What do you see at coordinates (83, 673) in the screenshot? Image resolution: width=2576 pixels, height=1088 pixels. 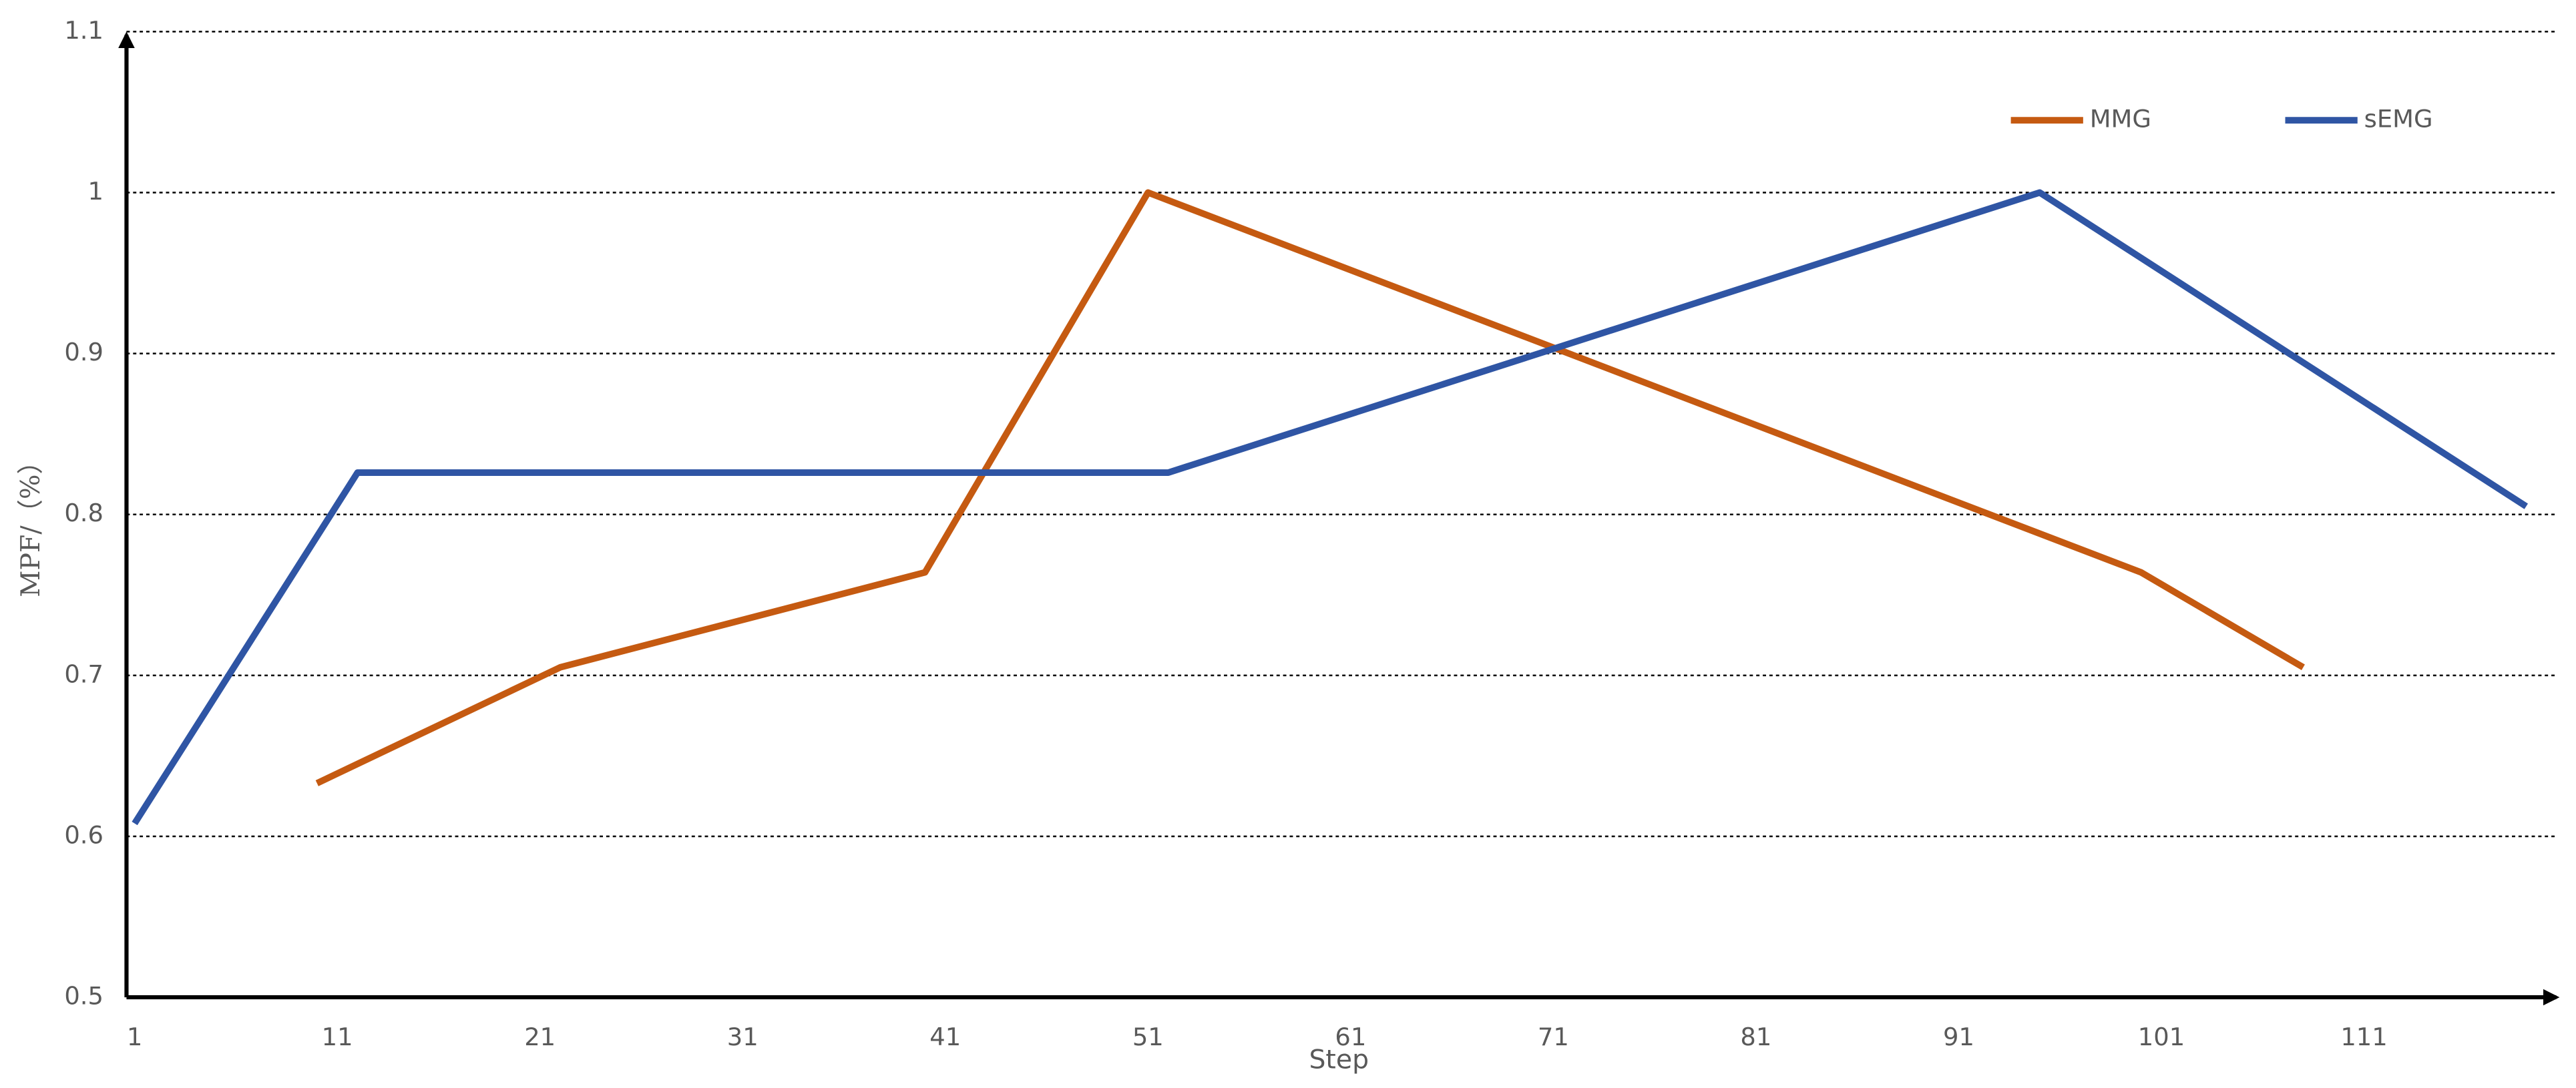 I see `y-tick-label: 0.7` at bounding box center [83, 673].